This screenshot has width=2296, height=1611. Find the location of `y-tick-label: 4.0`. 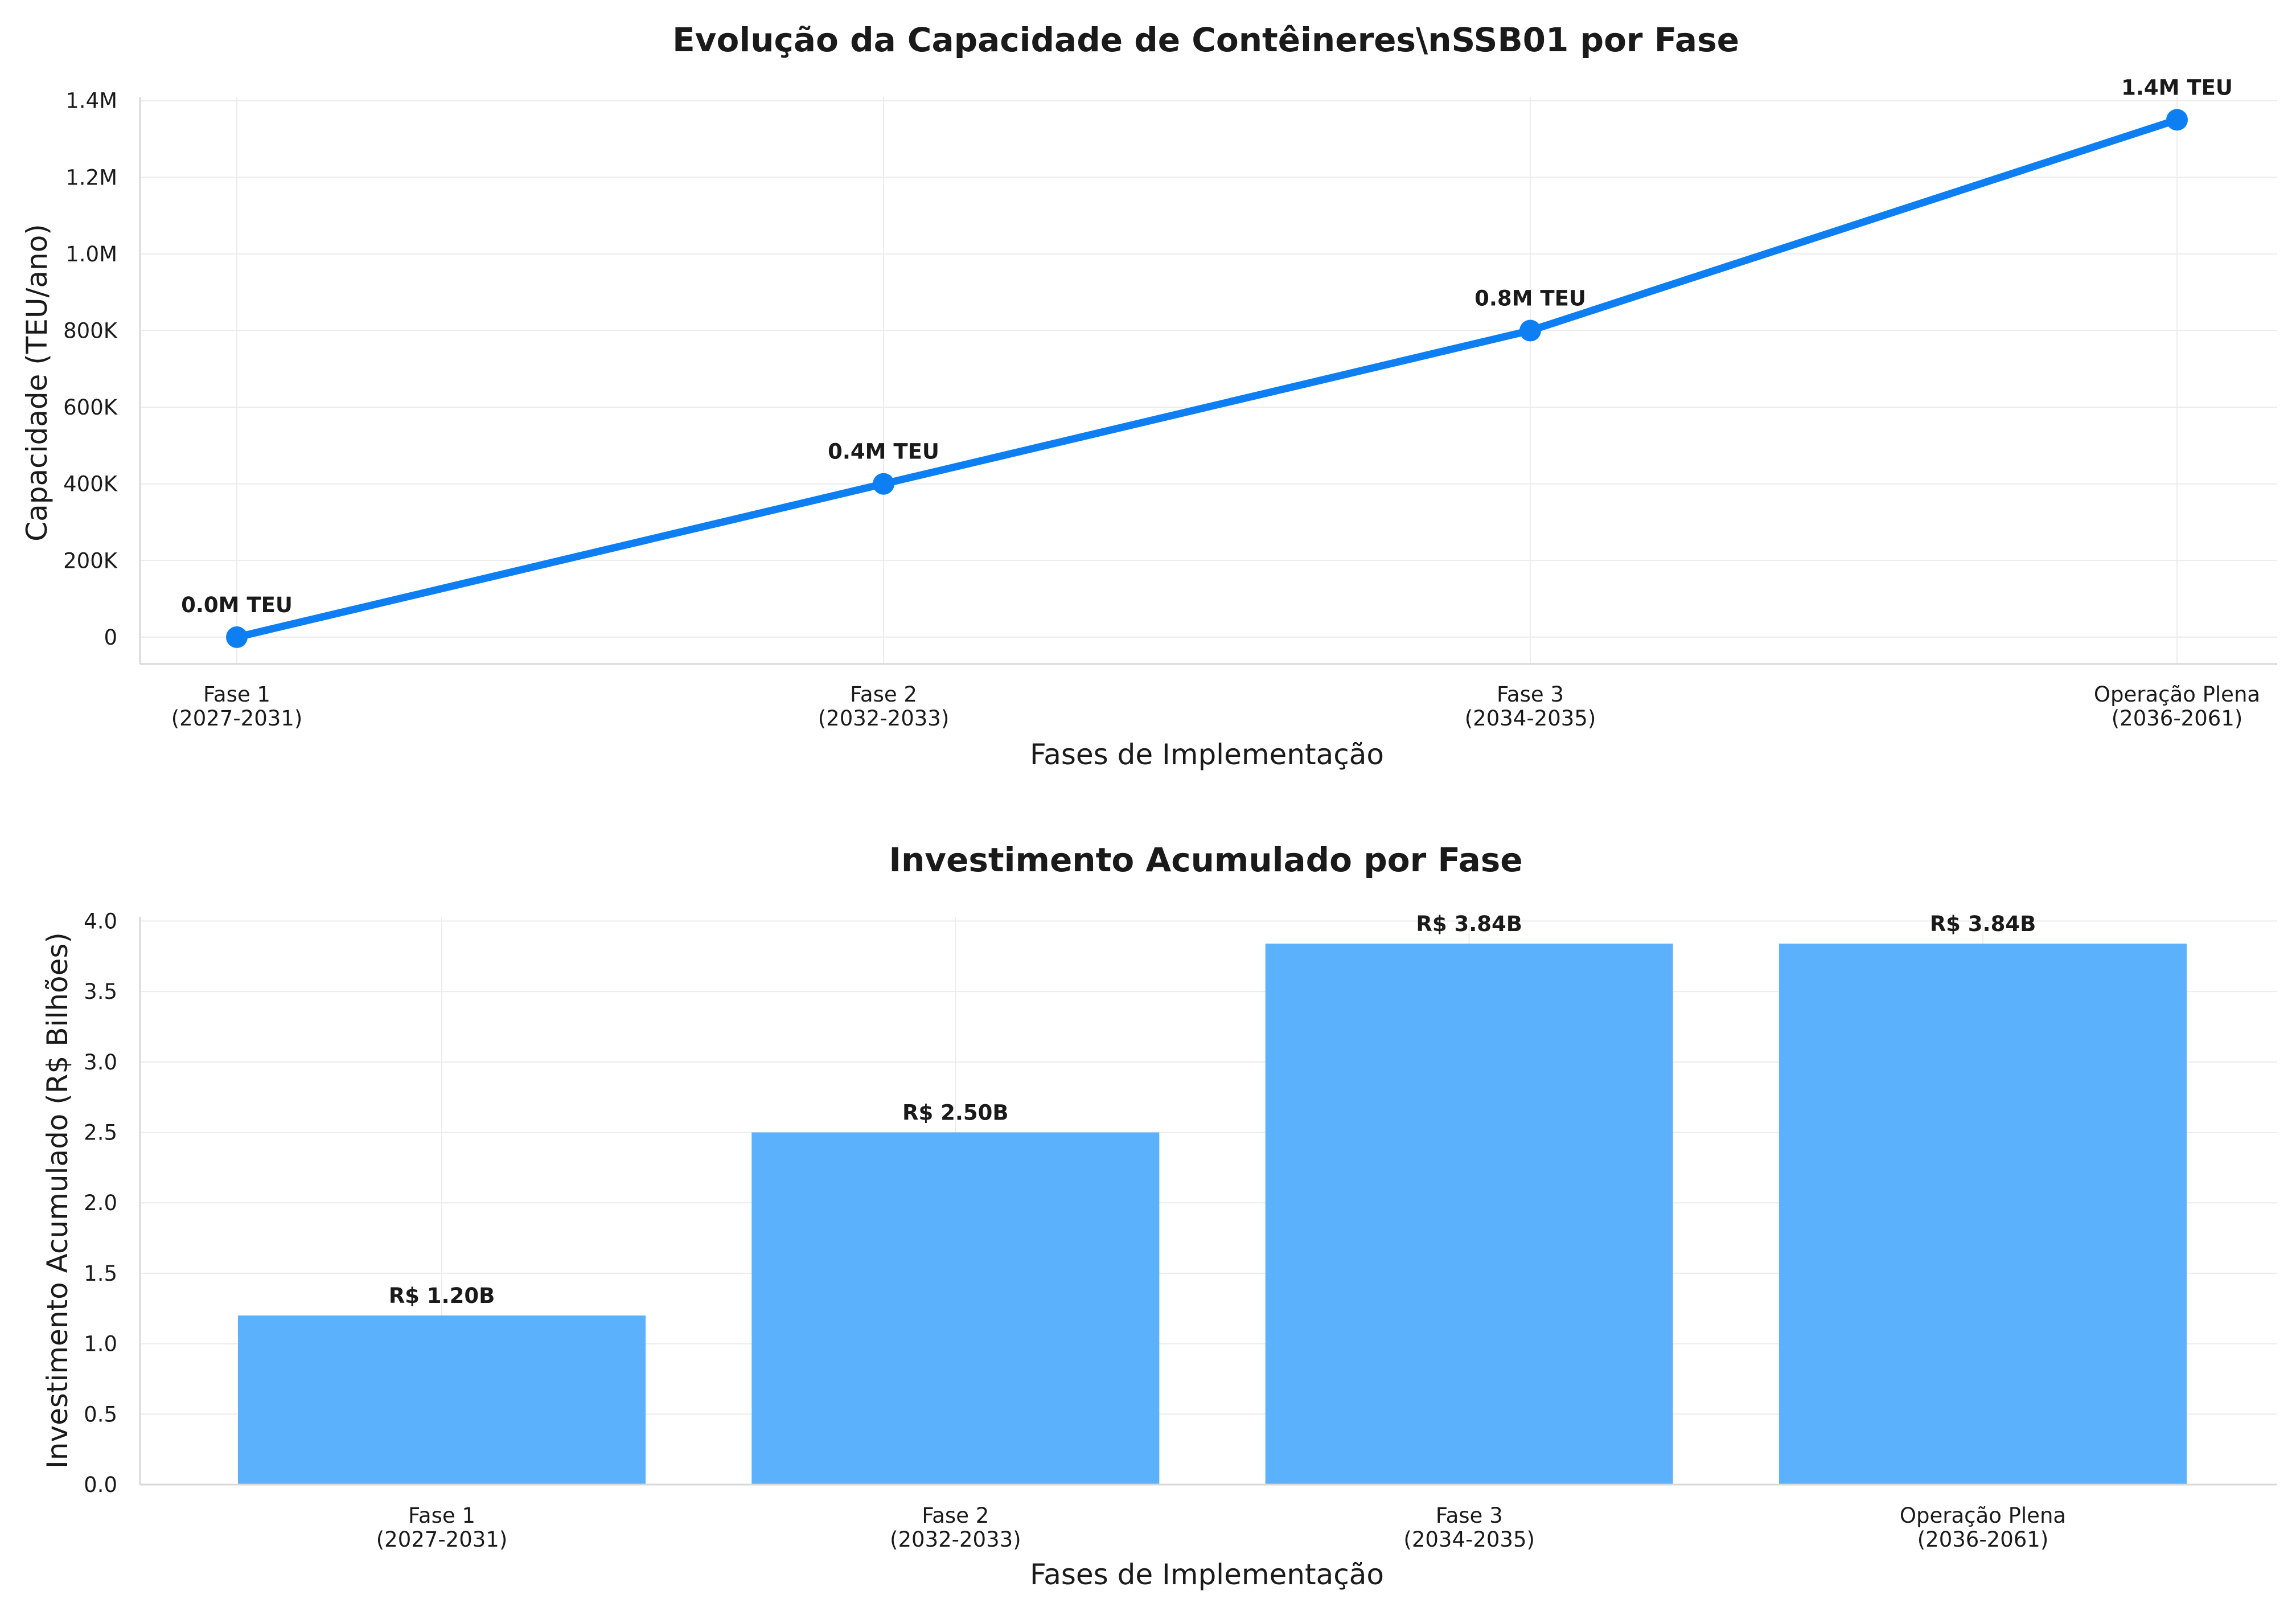

y-tick-label: 4.0 is located at coordinates (101, 921).